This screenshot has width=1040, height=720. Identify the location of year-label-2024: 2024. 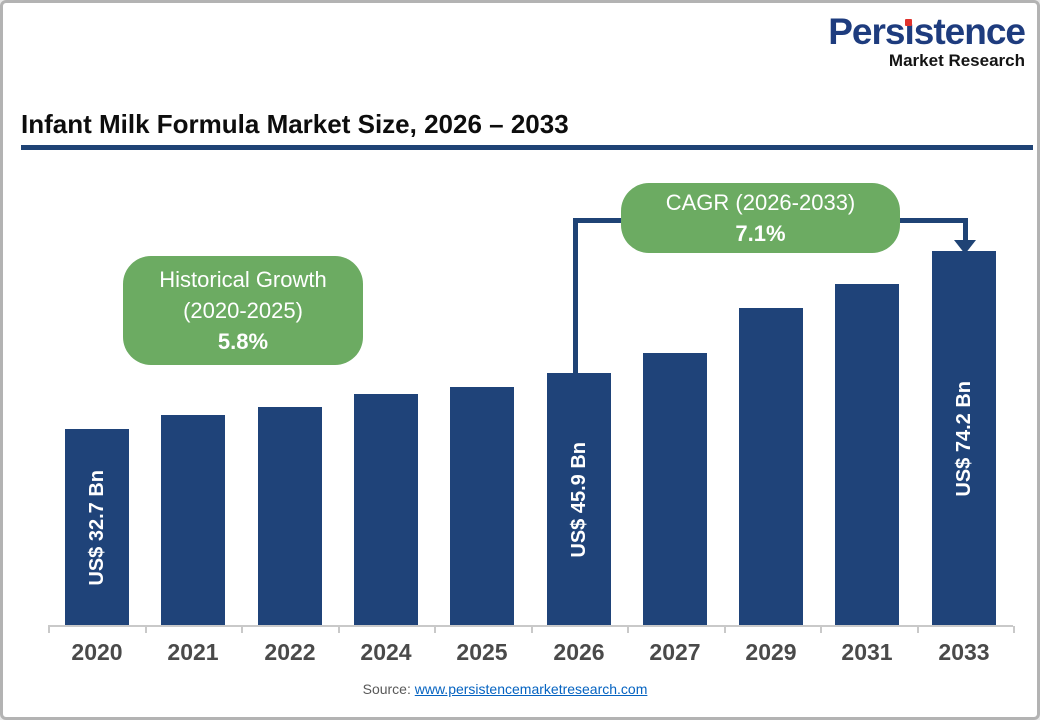
(386, 652).